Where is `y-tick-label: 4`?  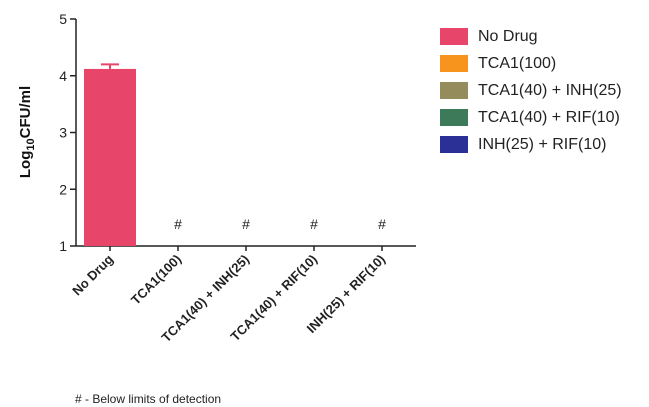 y-tick-label: 4 is located at coordinates (63, 76).